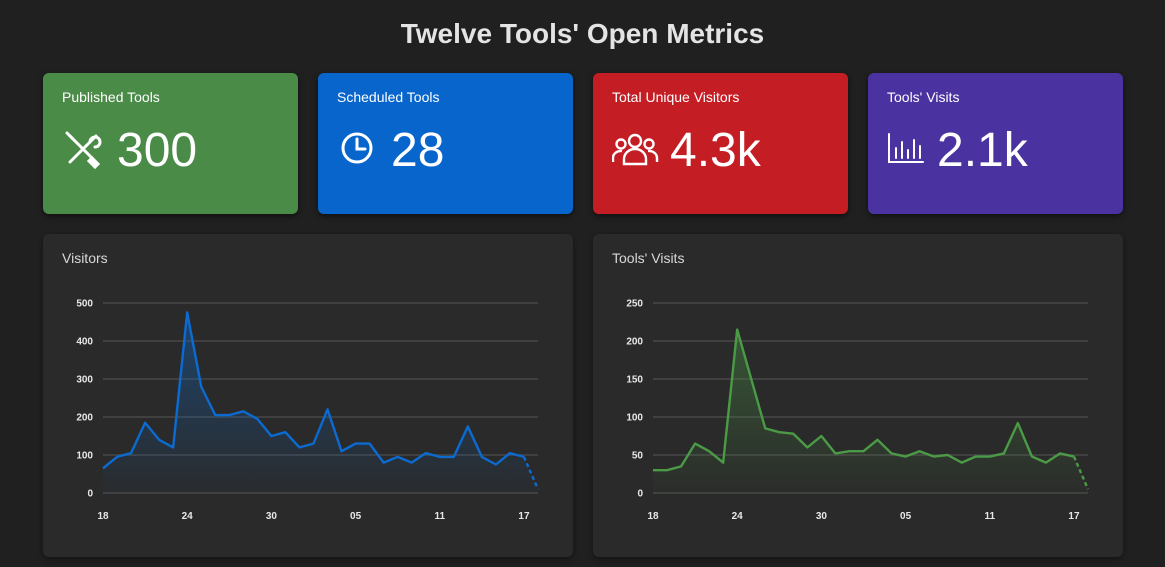 This screenshot has width=1165, height=567. I want to click on unique-visitors-card: Total Unique Visitors 4.3k, so click(720, 143).